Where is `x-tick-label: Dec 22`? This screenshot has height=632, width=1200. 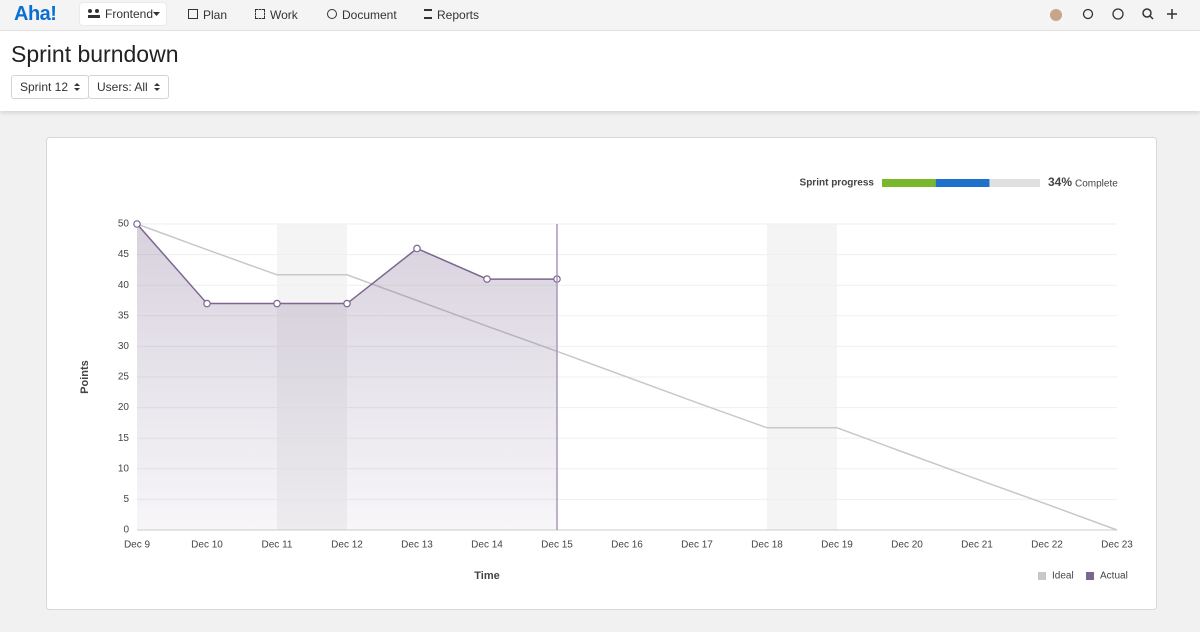 x-tick-label: Dec 22 is located at coordinates (1047, 545).